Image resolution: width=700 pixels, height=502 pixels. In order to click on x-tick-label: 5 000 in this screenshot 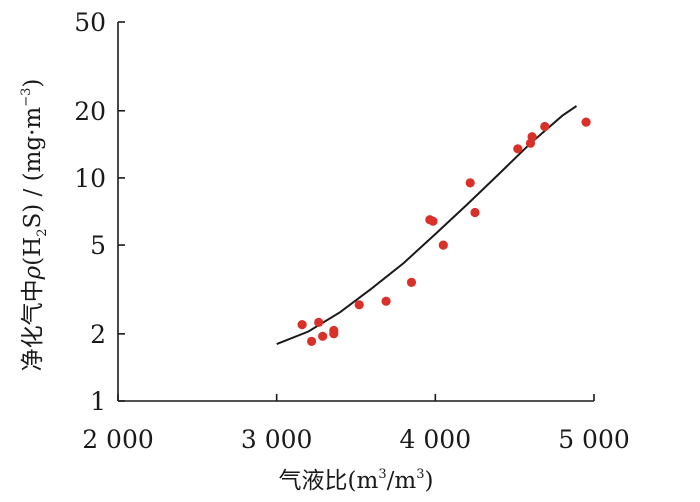, I will do `click(594, 439)`.